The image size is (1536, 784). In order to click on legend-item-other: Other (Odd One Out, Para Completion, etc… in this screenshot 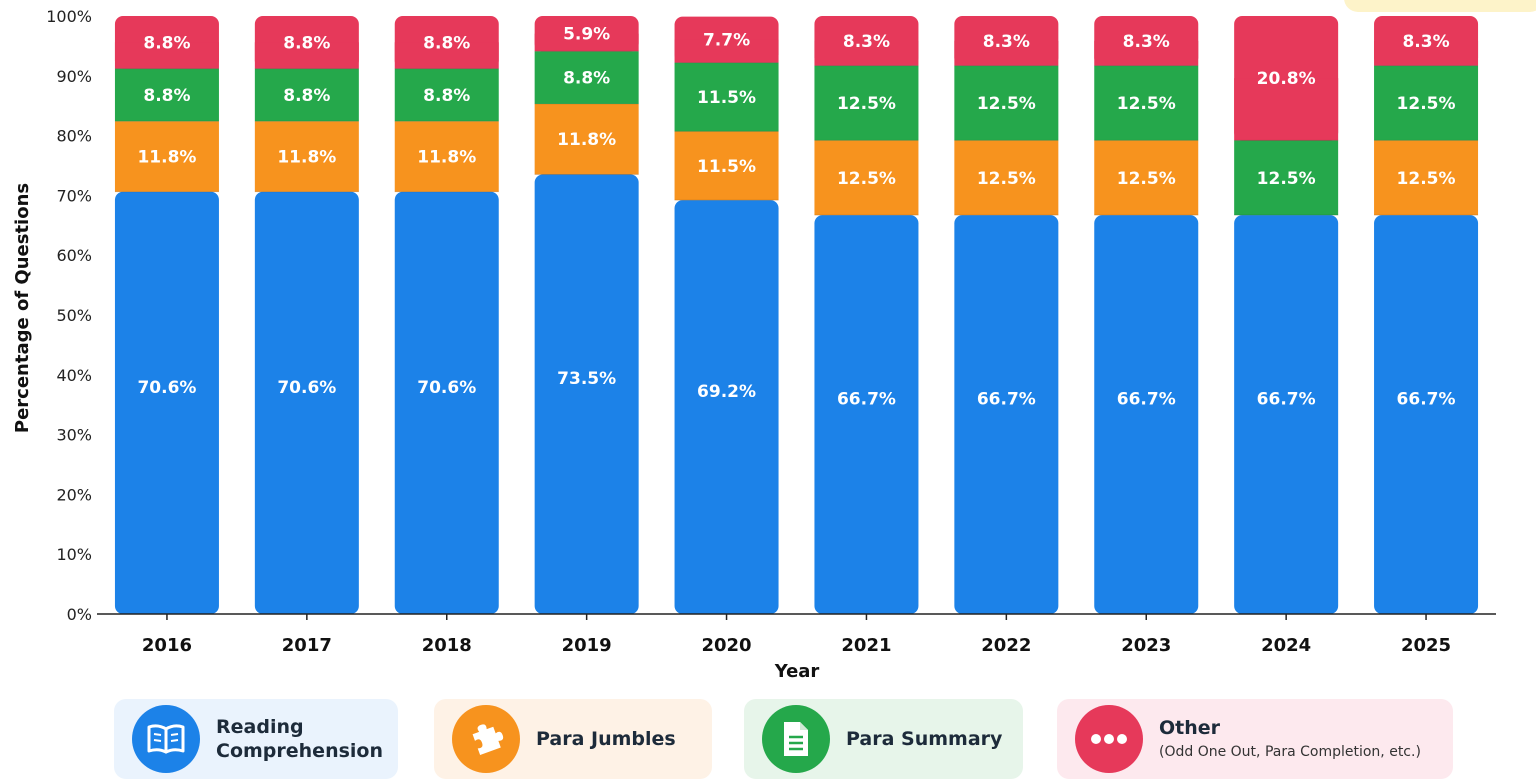, I will do `click(1255, 739)`.